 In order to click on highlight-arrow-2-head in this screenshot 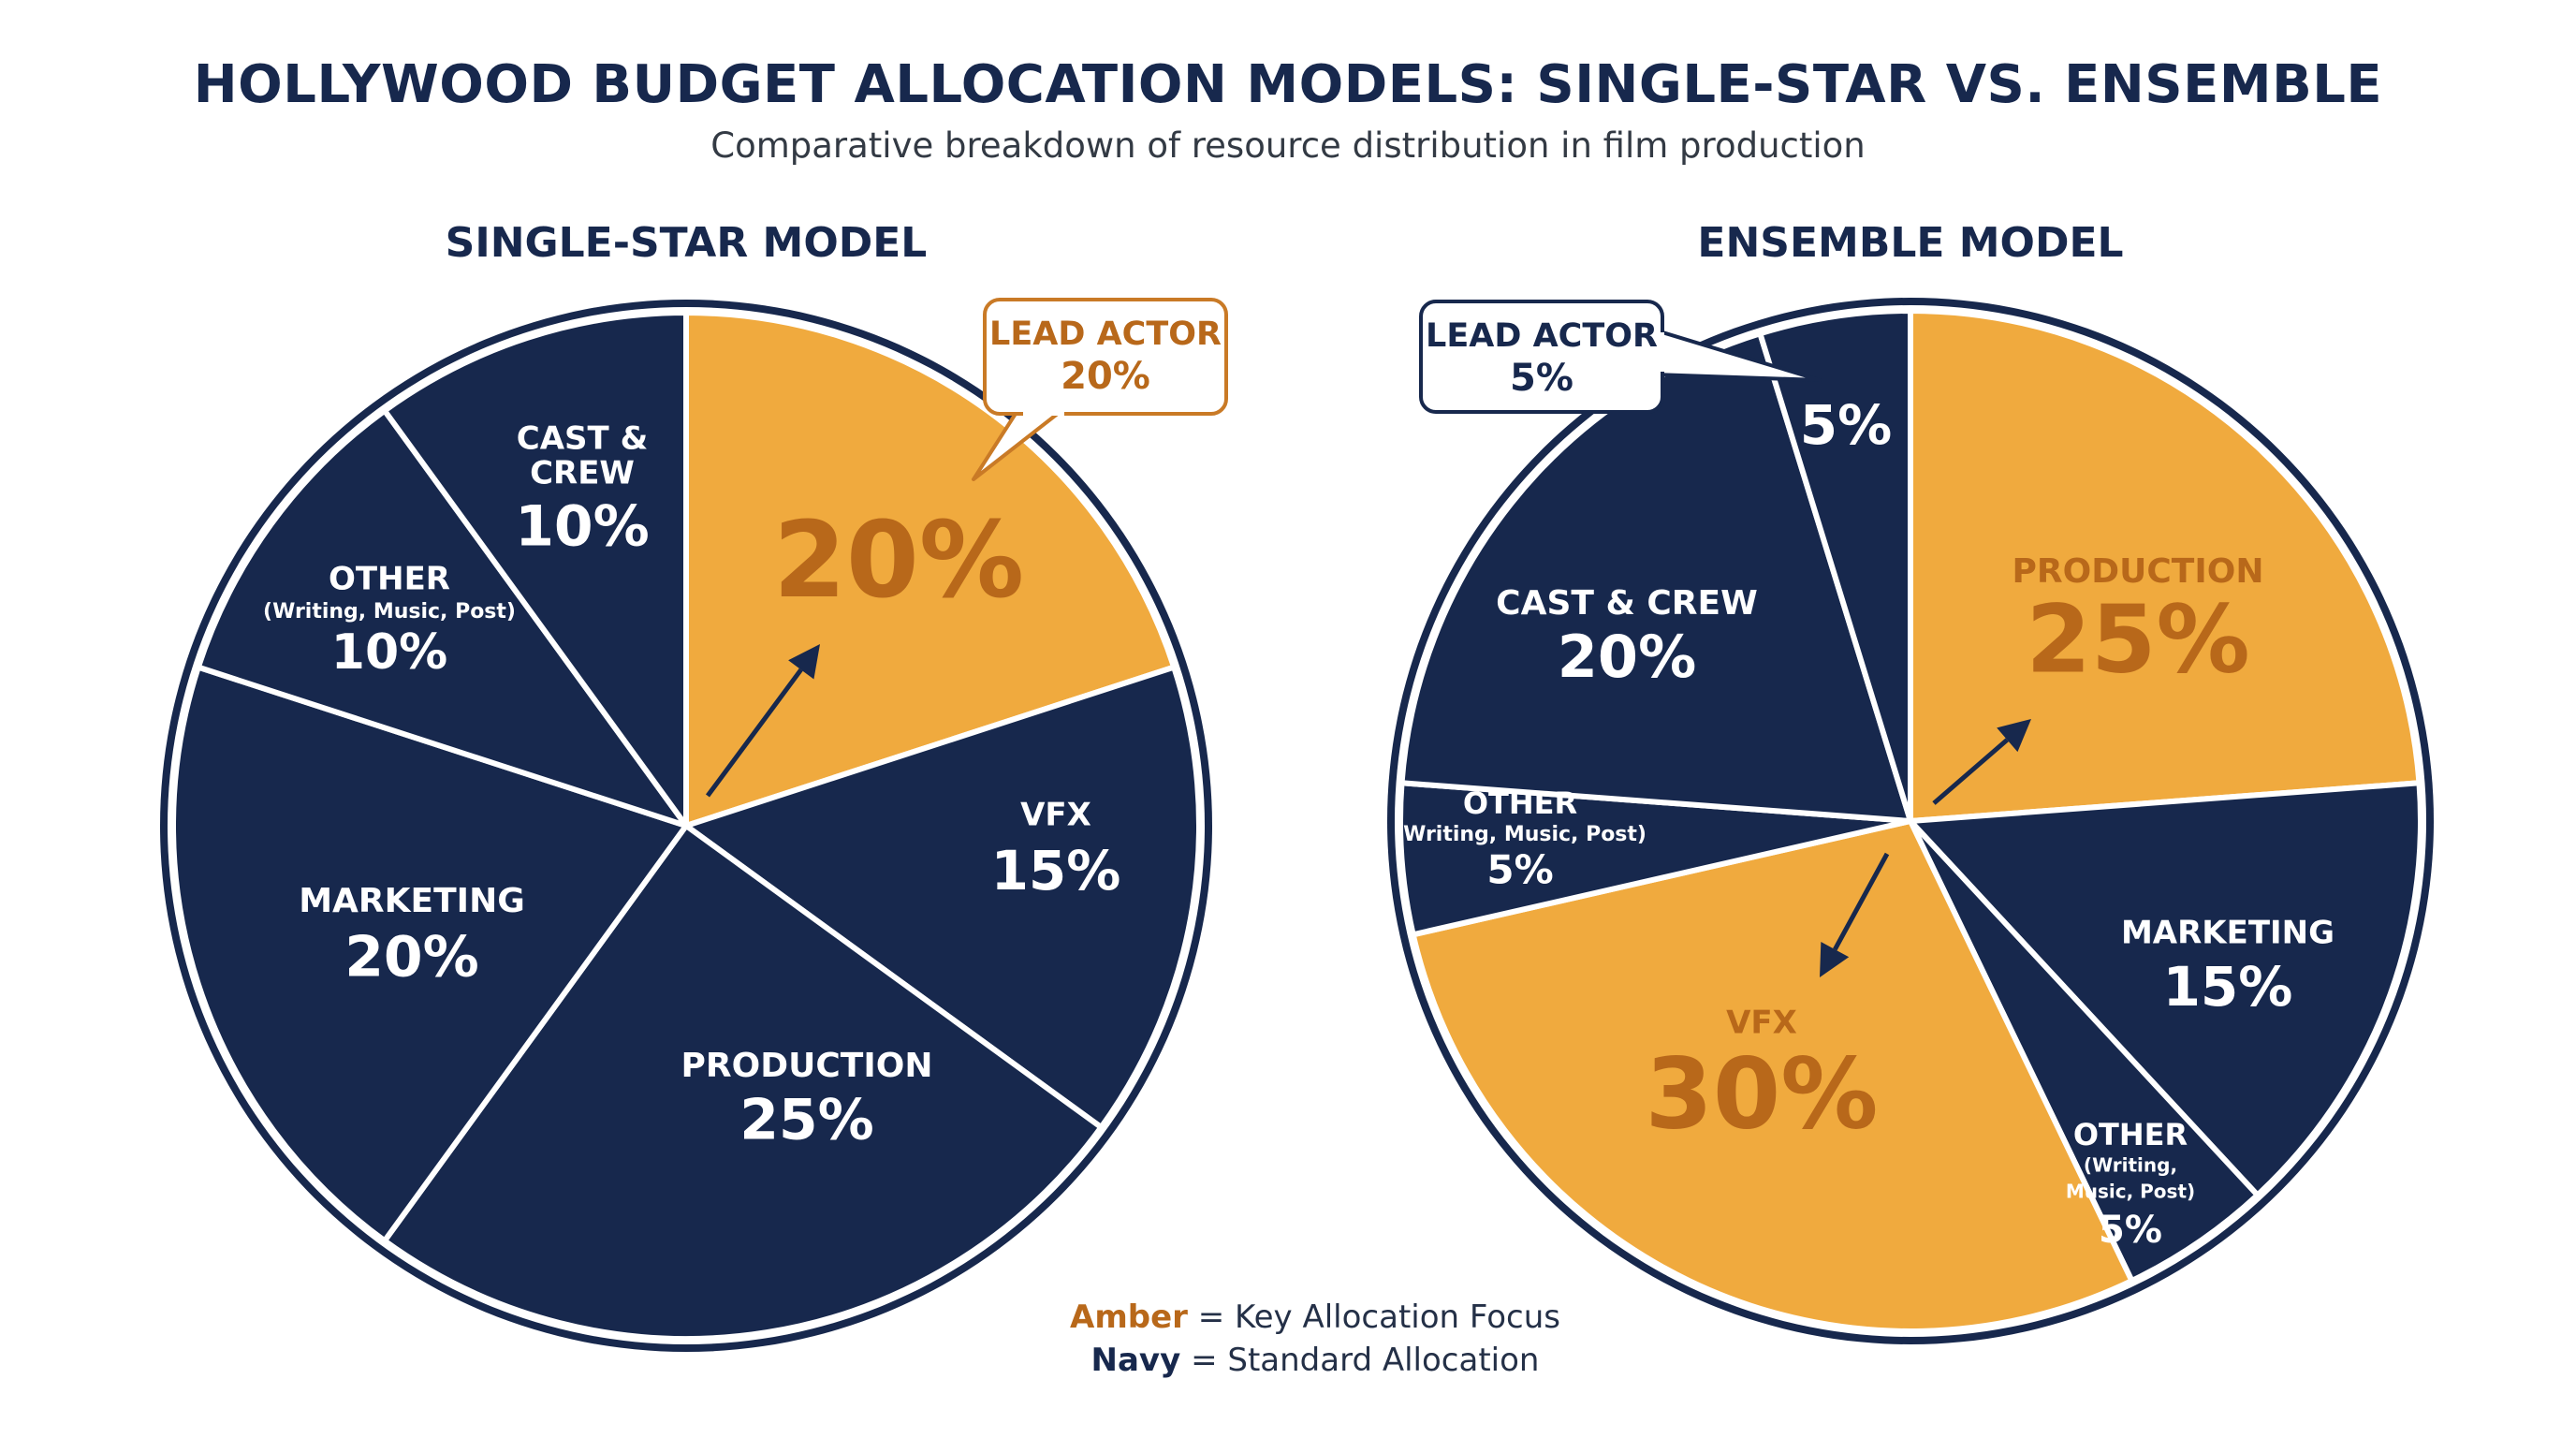, I will do `click(1835, 959)`.